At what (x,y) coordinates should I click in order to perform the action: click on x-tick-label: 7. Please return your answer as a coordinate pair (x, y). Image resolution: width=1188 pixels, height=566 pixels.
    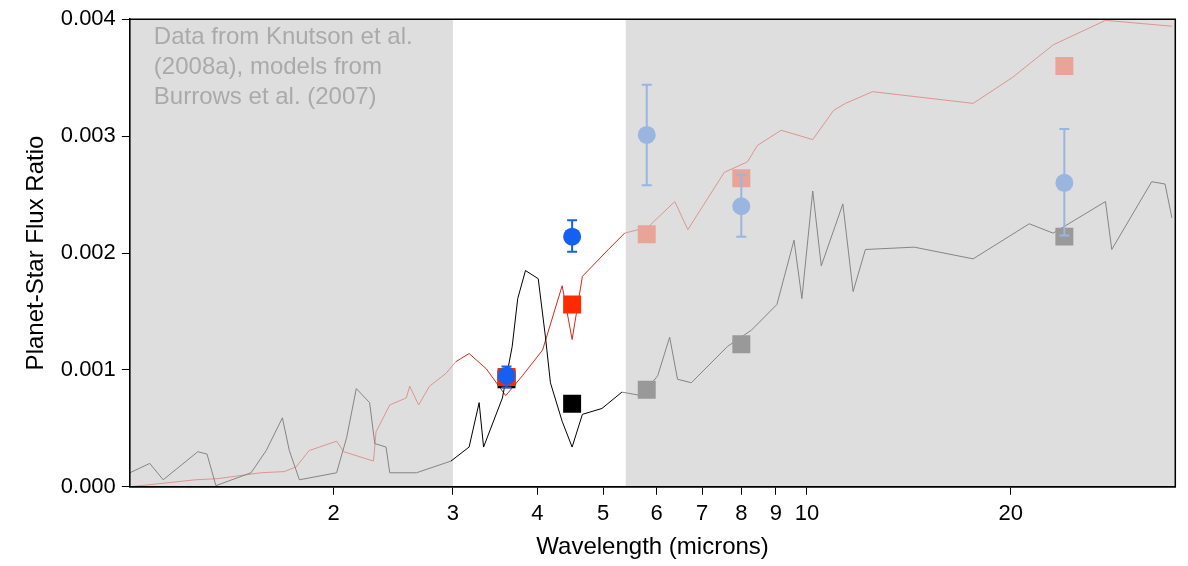
    Looking at the image, I should click on (702, 513).